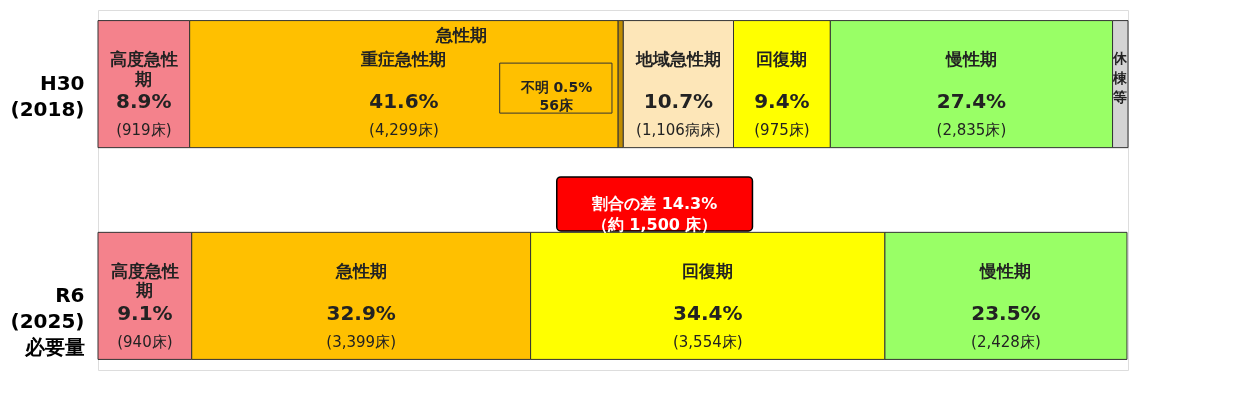 Image resolution: width=1238 pixels, height=407 pixels. I want to click on series-label: 休棟等, so click(1120, 78).